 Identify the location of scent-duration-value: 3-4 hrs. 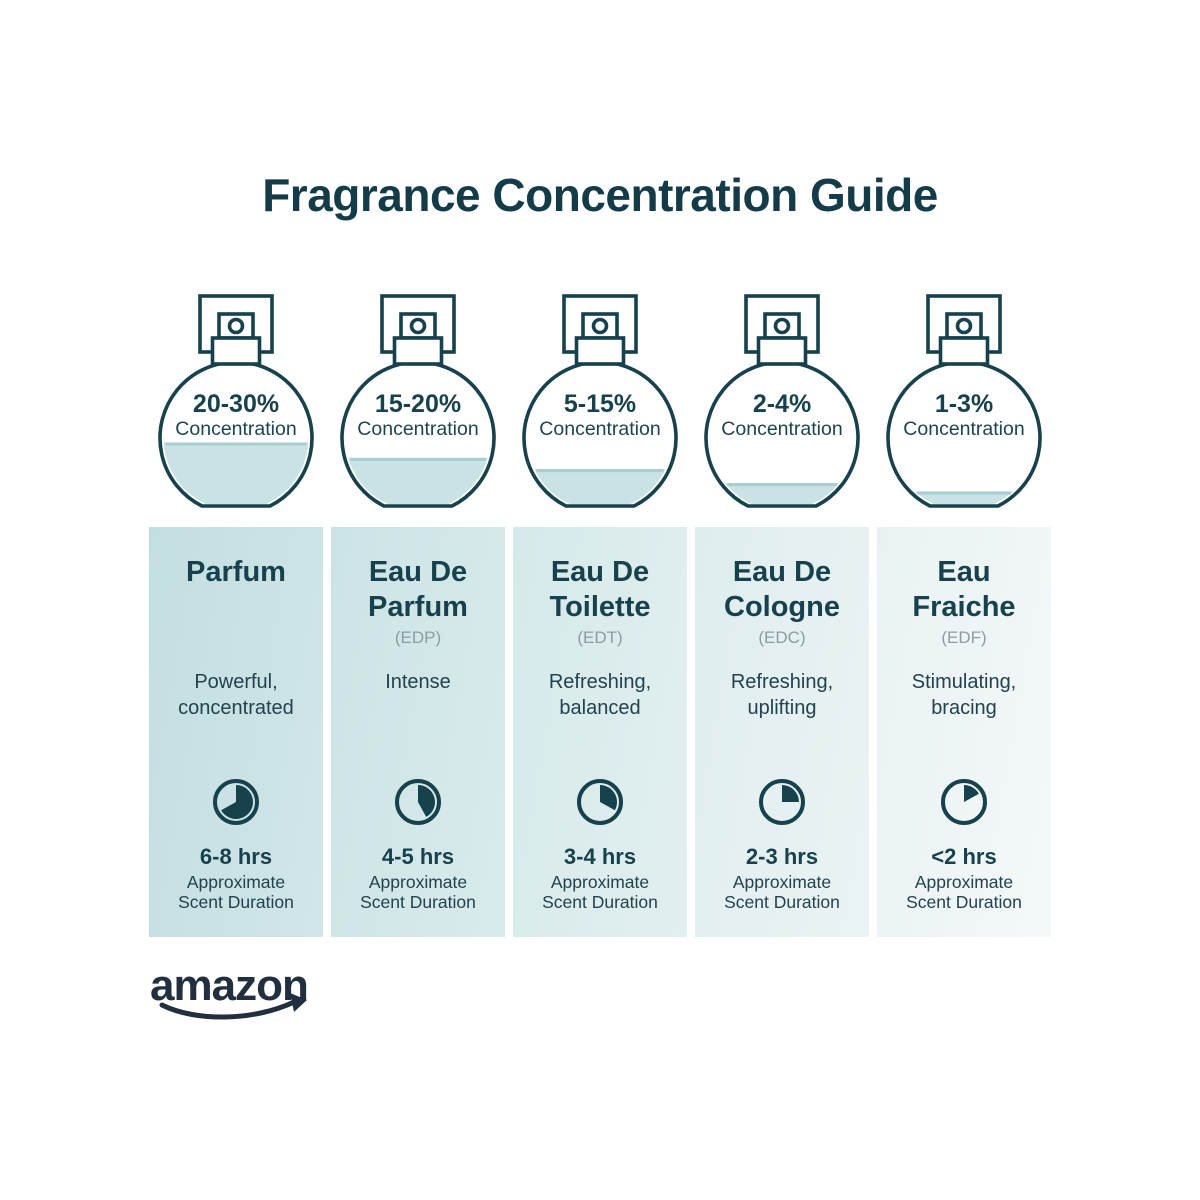
(600, 856).